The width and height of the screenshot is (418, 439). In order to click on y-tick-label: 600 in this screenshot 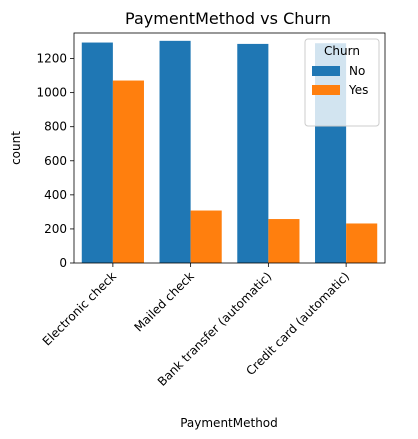, I will do `click(55, 161)`.